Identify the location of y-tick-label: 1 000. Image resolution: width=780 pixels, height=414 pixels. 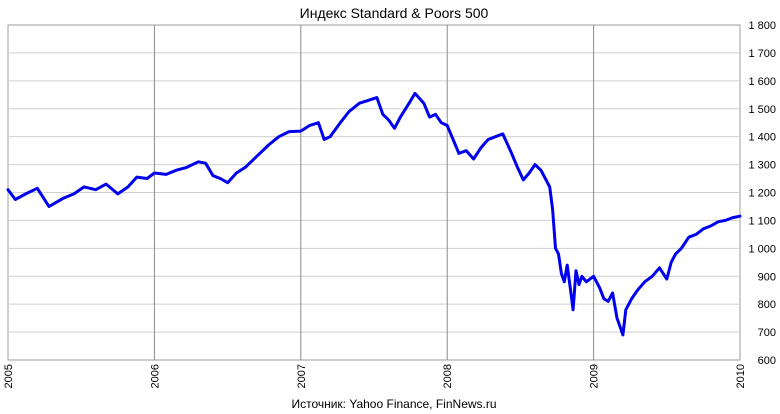
(762, 249).